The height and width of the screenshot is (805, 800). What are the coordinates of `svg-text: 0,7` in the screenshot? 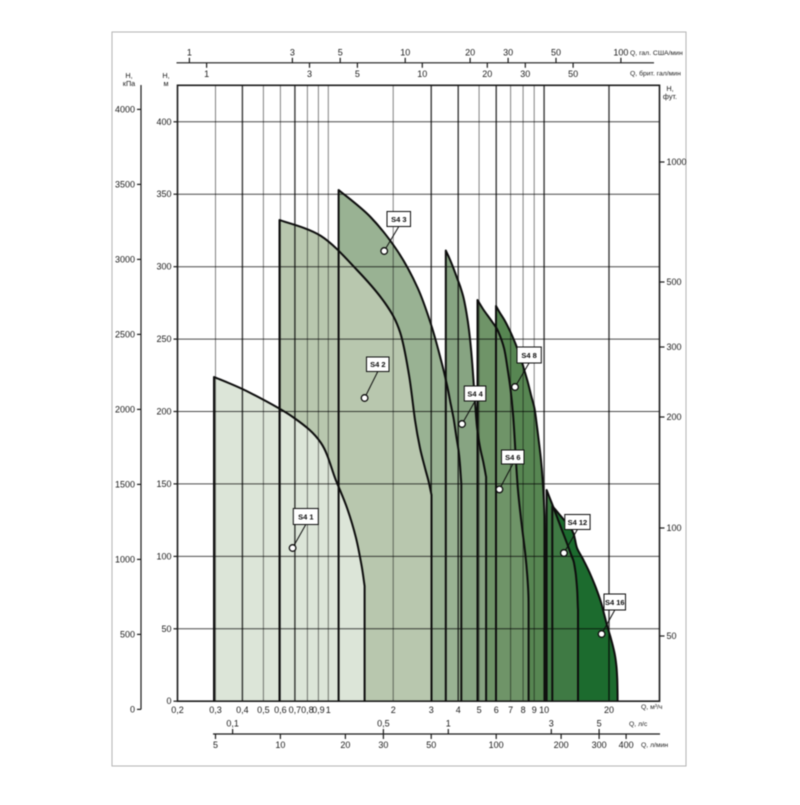 It's located at (295, 710).